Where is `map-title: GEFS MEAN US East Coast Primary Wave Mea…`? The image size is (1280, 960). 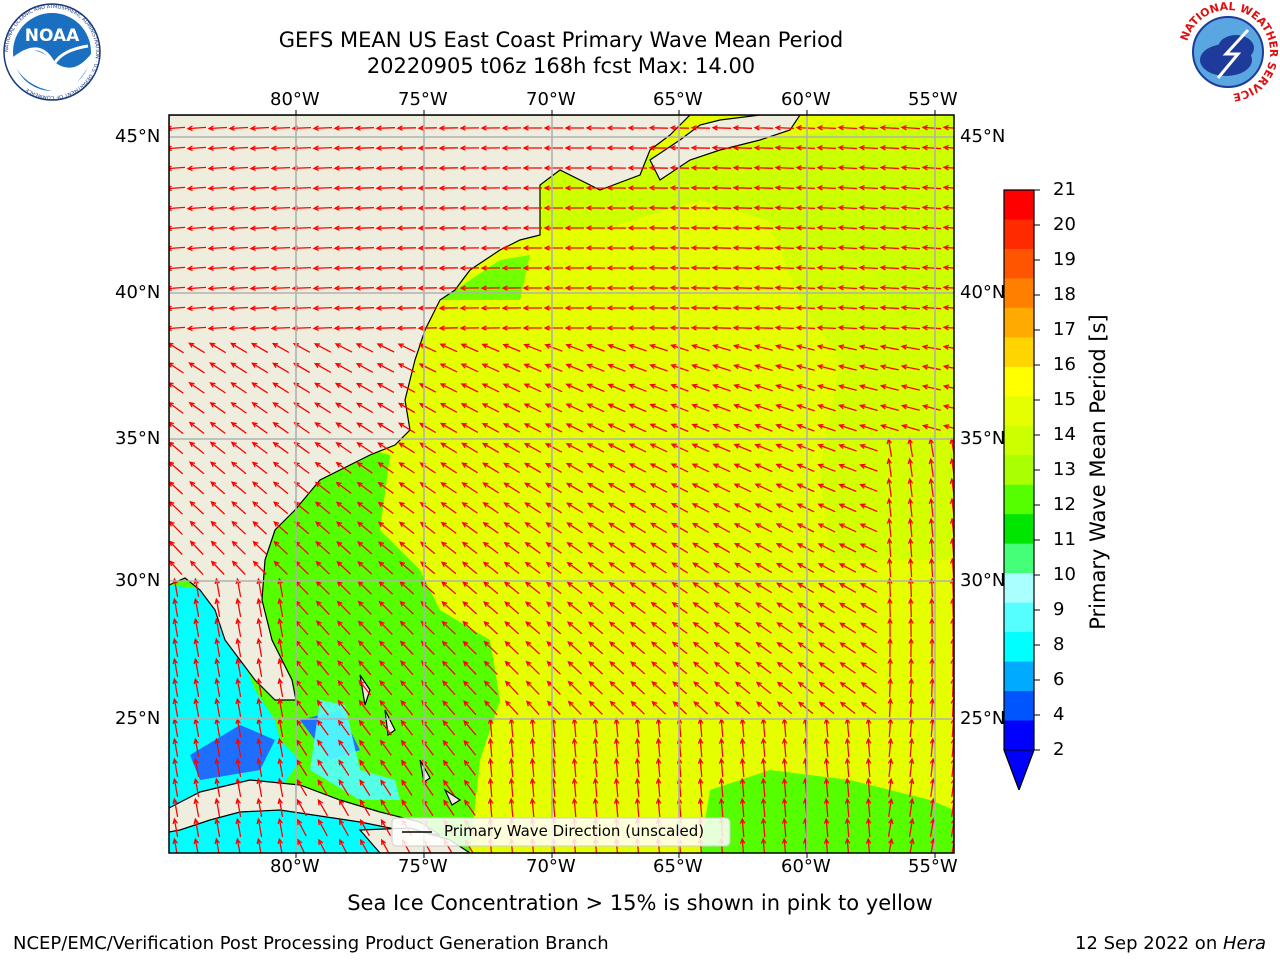
map-title: GEFS MEAN US East Coast Primary Wave Mea… is located at coordinates (561, 53).